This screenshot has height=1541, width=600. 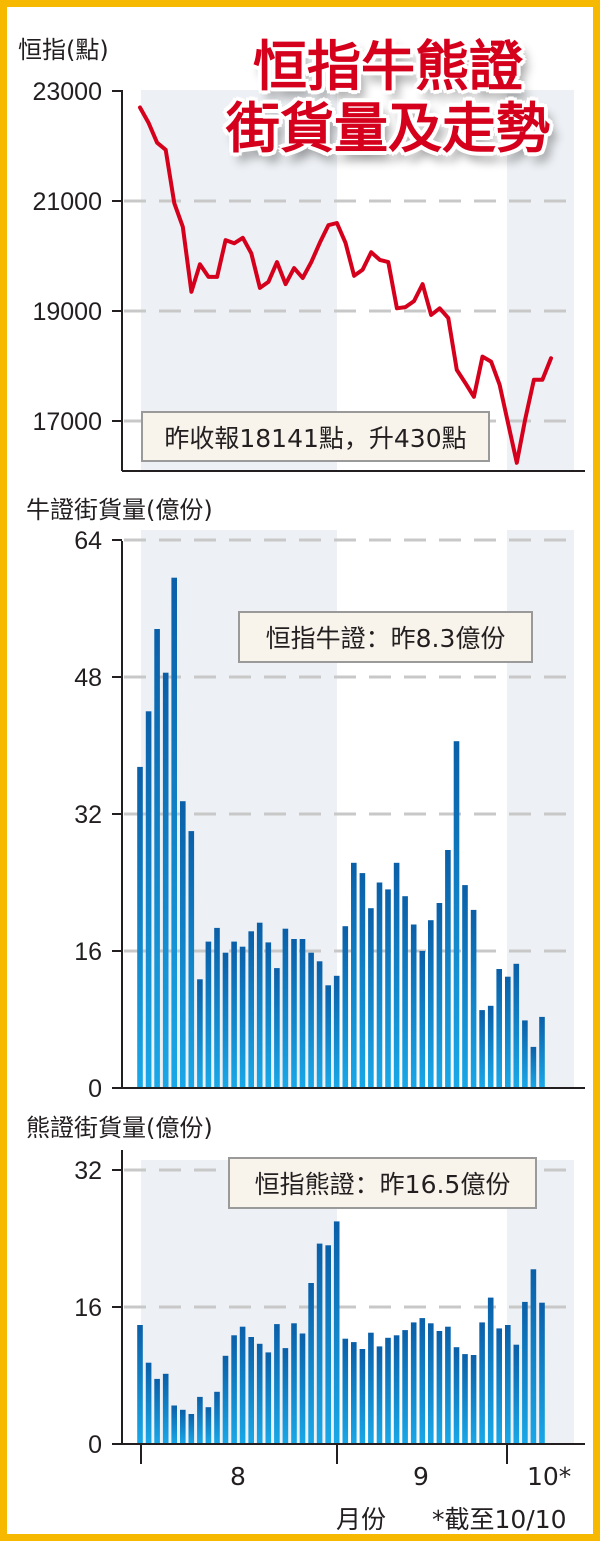 I want to click on x-month-9: 9, so click(x=421, y=1476).